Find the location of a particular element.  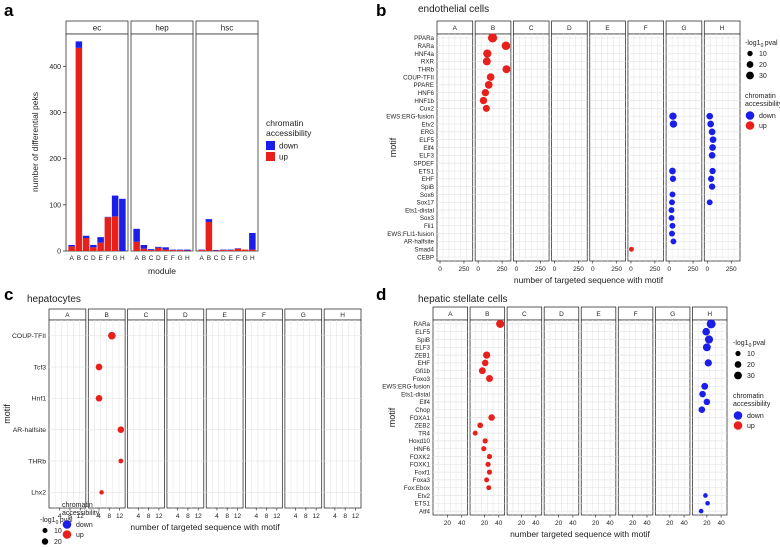

motif-label: CEBP is located at coordinates (425, 257).